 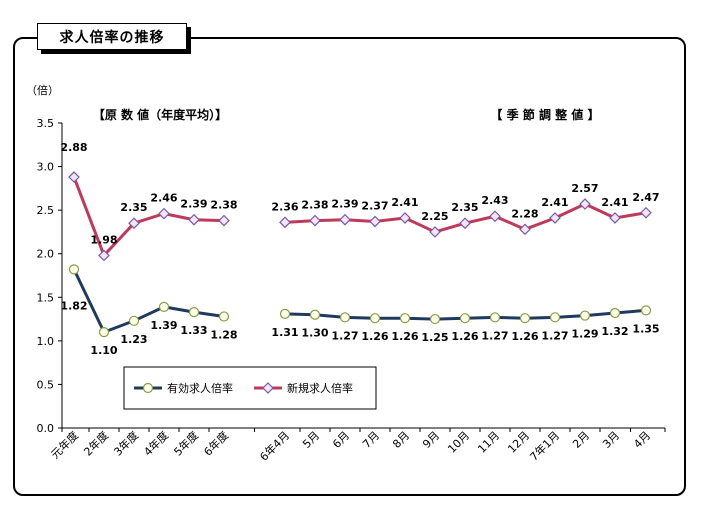 What do you see at coordinates (544, 114) in the screenshot?
I see `section-label-seasonal: 【 季 節 調 整 値 】` at bounding box center [544, 114].